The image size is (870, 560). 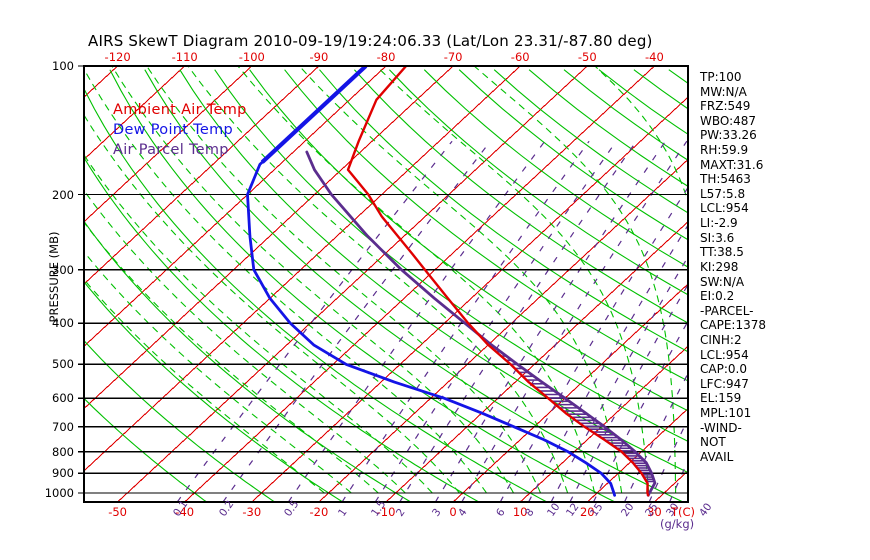 I want to click on bottom-temp-tick: -20, so click(x=319, y=512).